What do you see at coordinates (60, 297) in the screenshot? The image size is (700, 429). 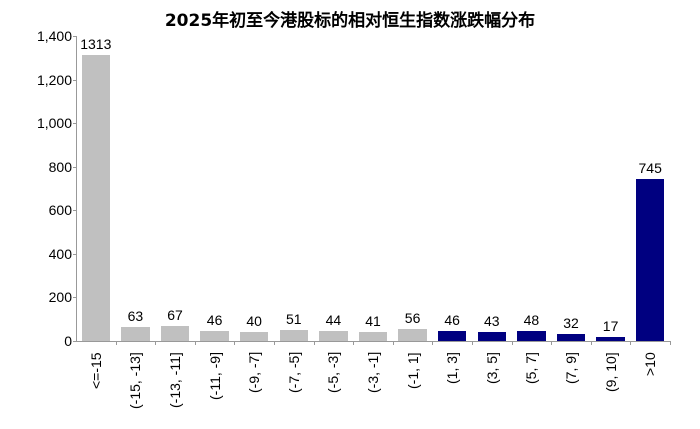 I see `y-tick-label: 200` at bounding box center [60, 297].